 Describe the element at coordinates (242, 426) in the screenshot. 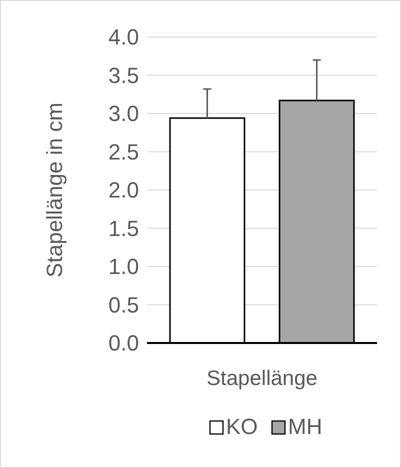

I see `legend-label: KO` at that location.